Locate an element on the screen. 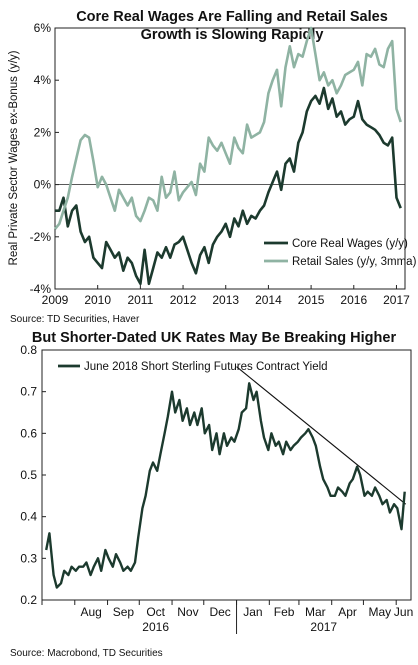 The image size is (418, 665). chart1-xtick-label: 2013 is located at coordinates (225, 300).